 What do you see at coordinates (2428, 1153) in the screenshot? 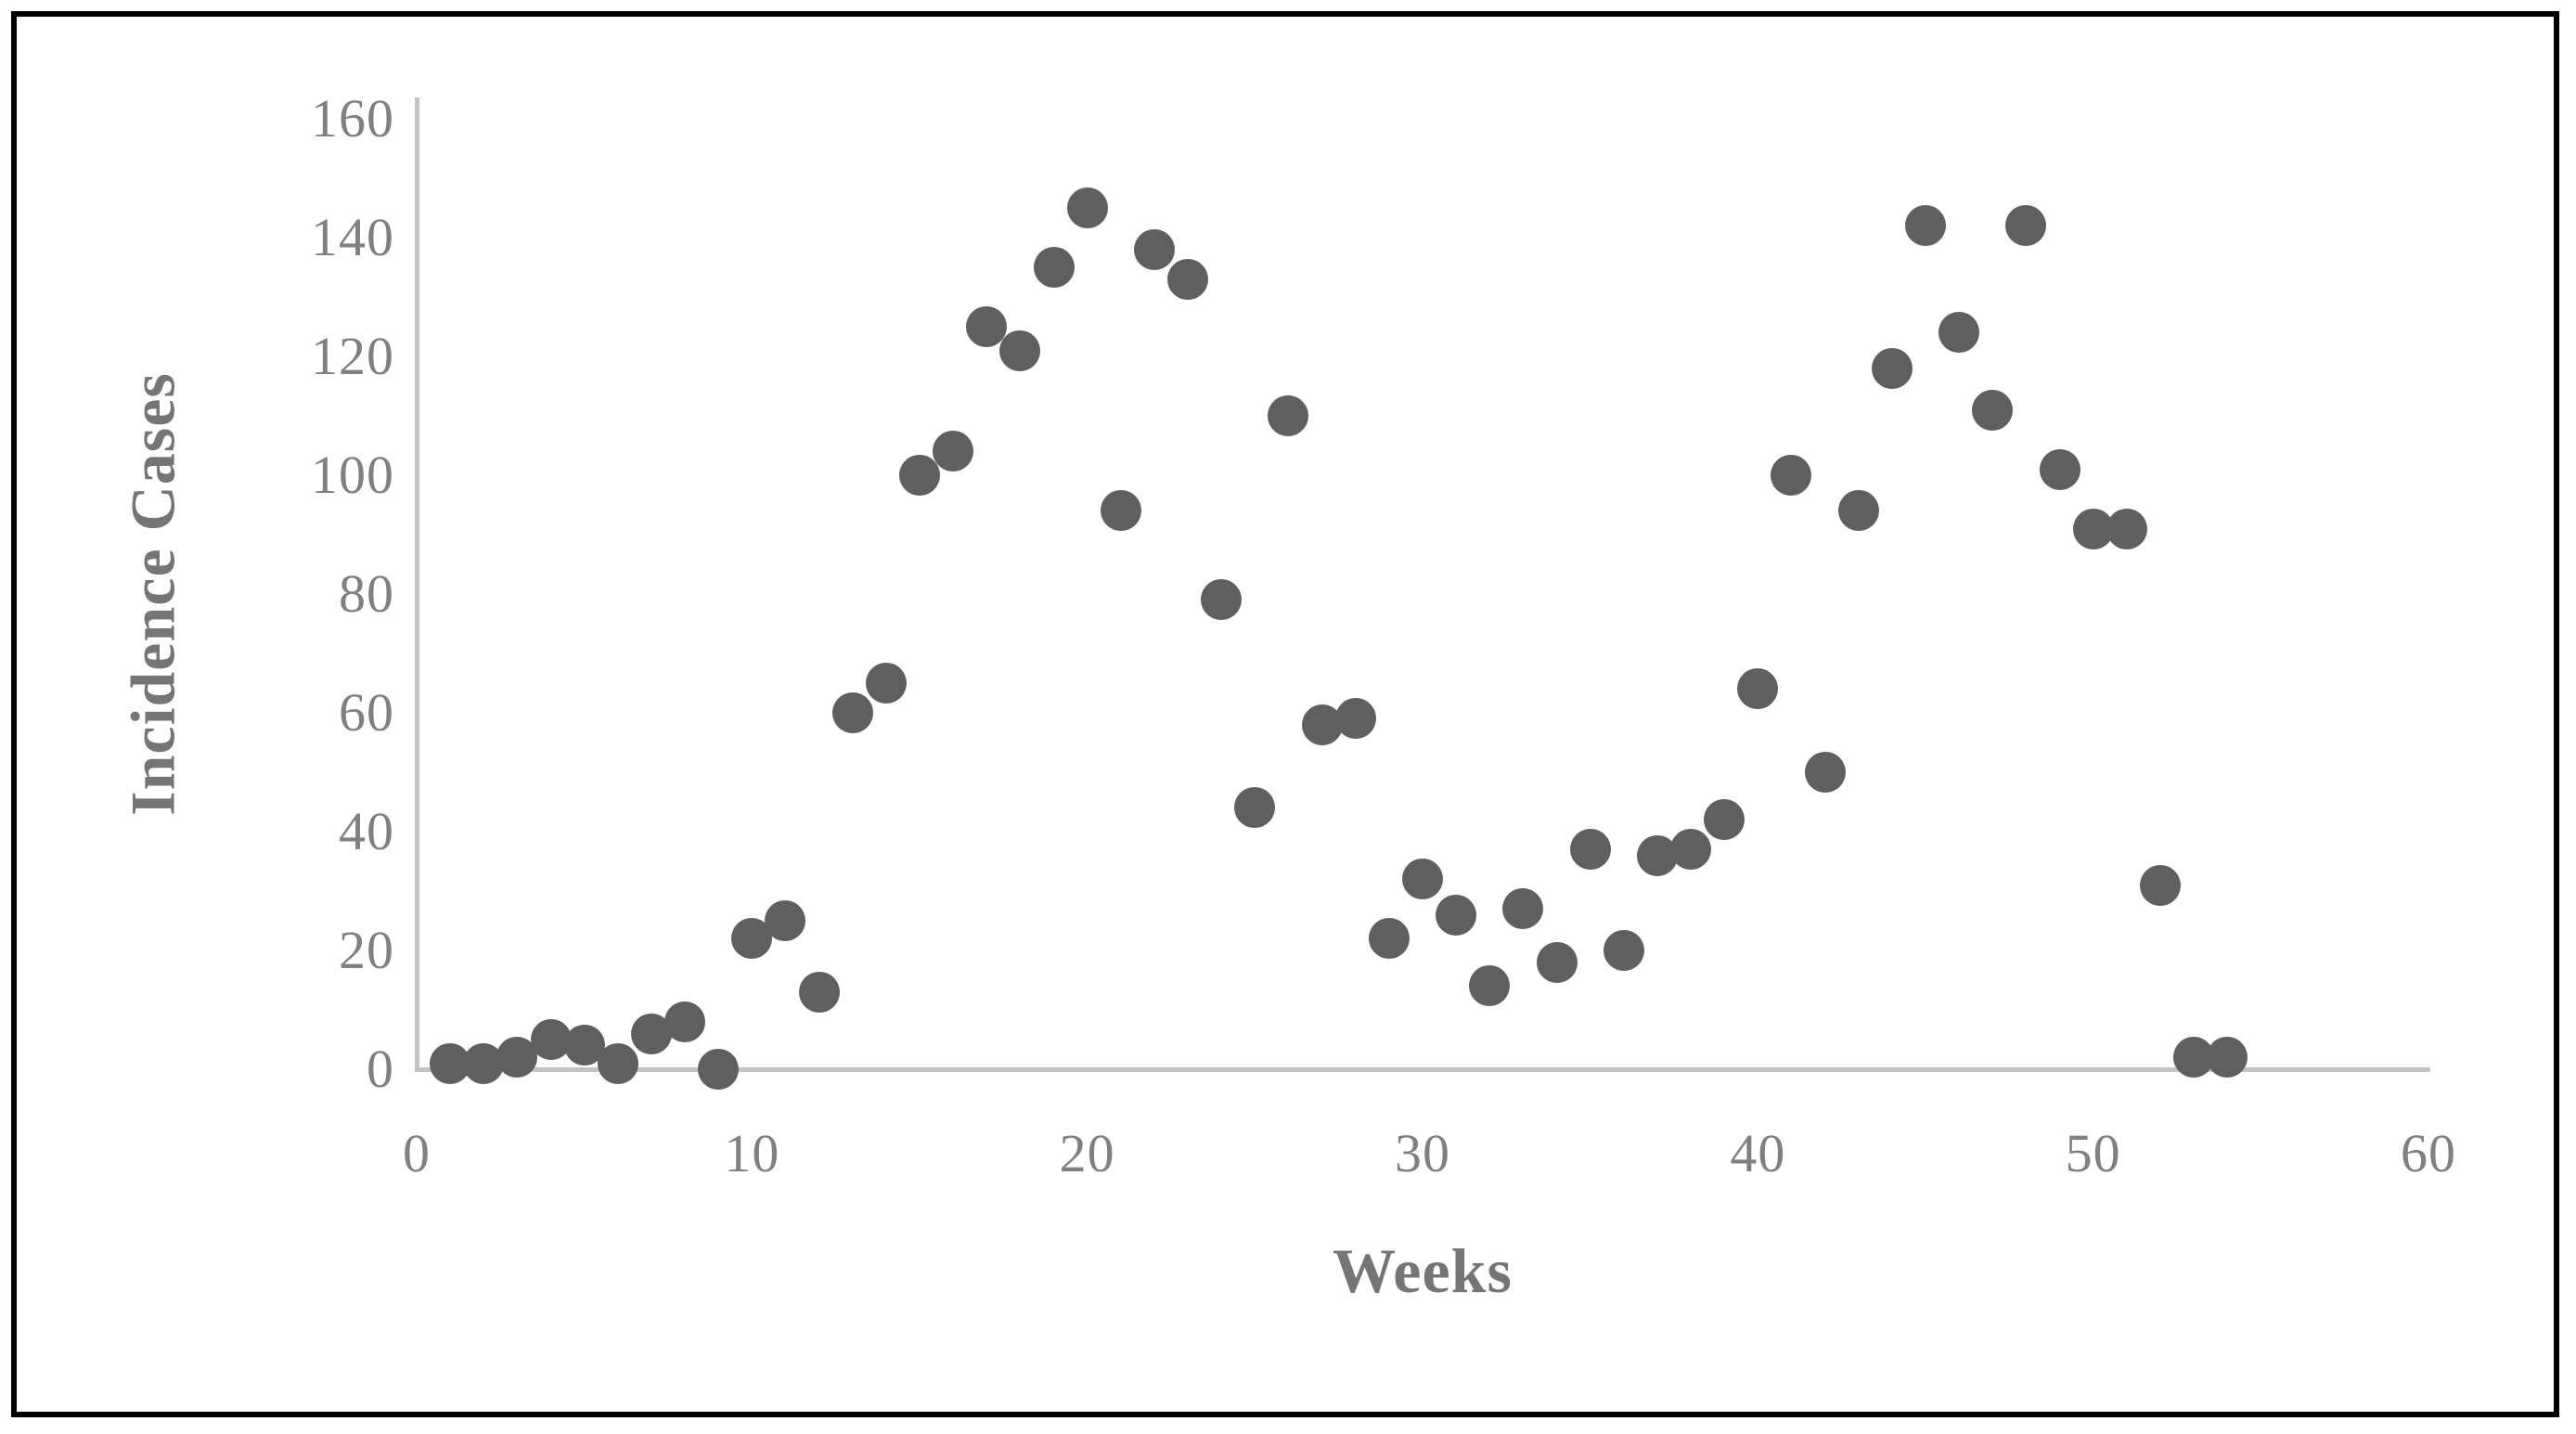
I see `x-tick-label: 60` at bounding box center [2428, 1153].